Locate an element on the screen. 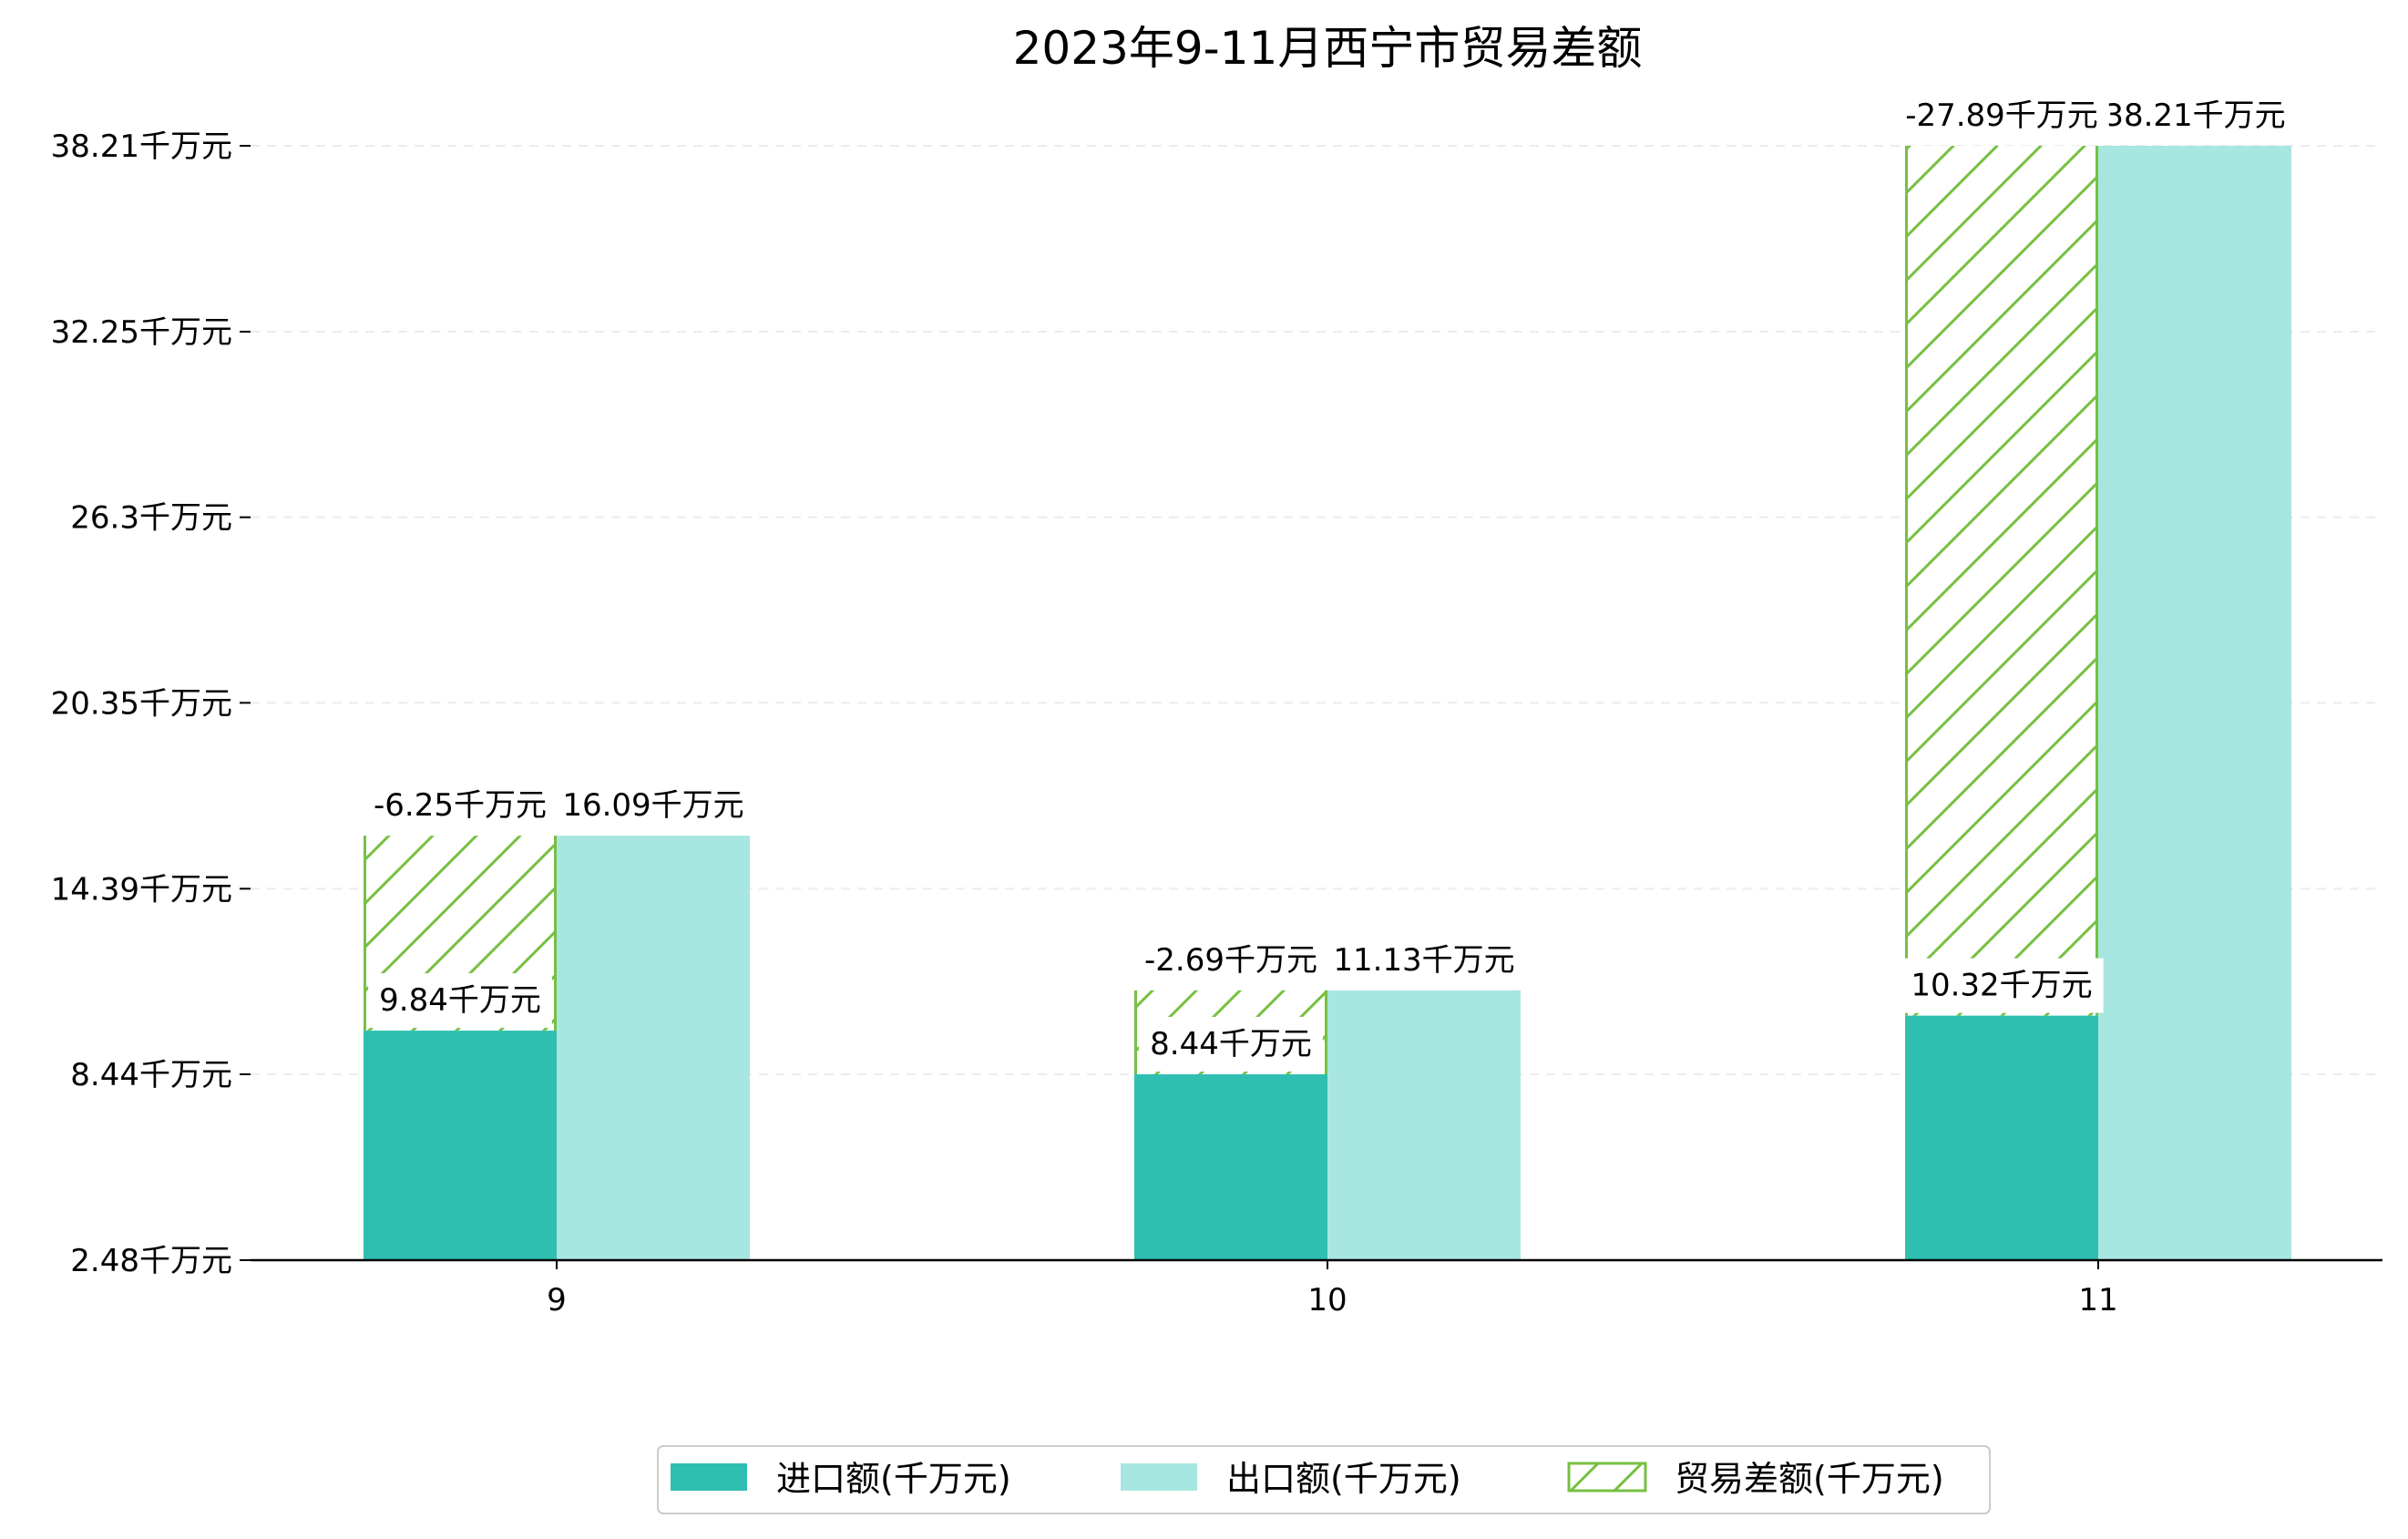 The width and height of the screenshot is (2408, 1539). x-axis: 9 10 11 is located at coordinates (1317, 1288).